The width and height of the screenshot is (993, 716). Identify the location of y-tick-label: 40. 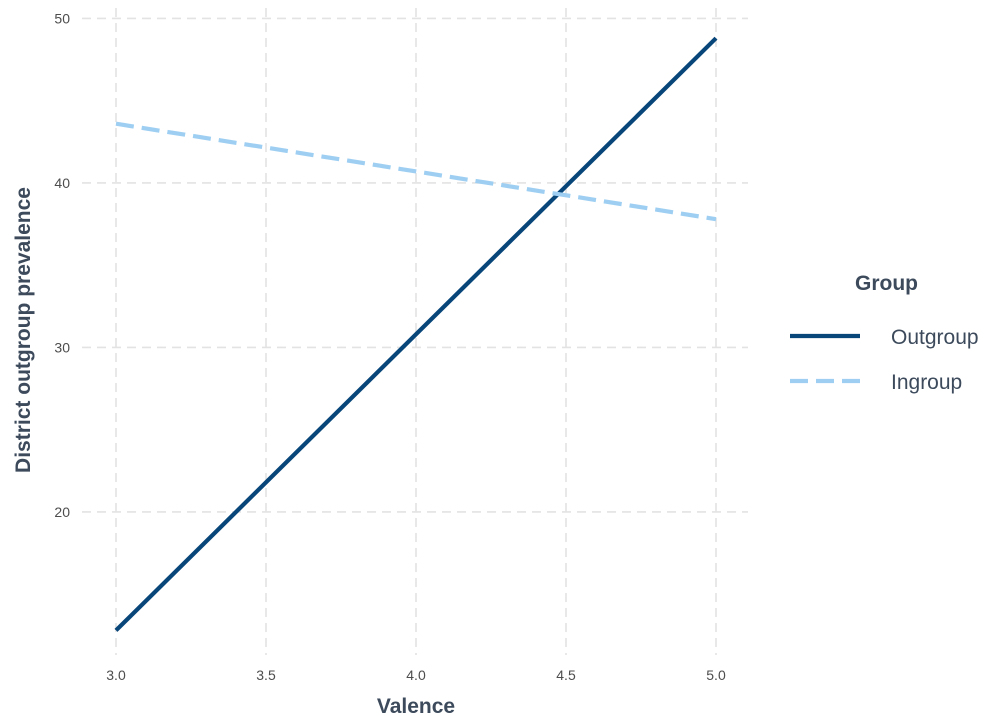
(62, 183).